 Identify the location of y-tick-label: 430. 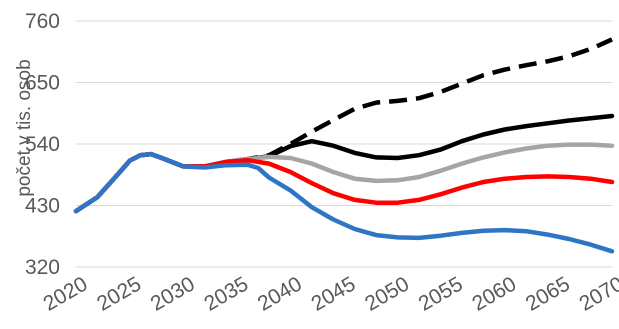
(42, 206).